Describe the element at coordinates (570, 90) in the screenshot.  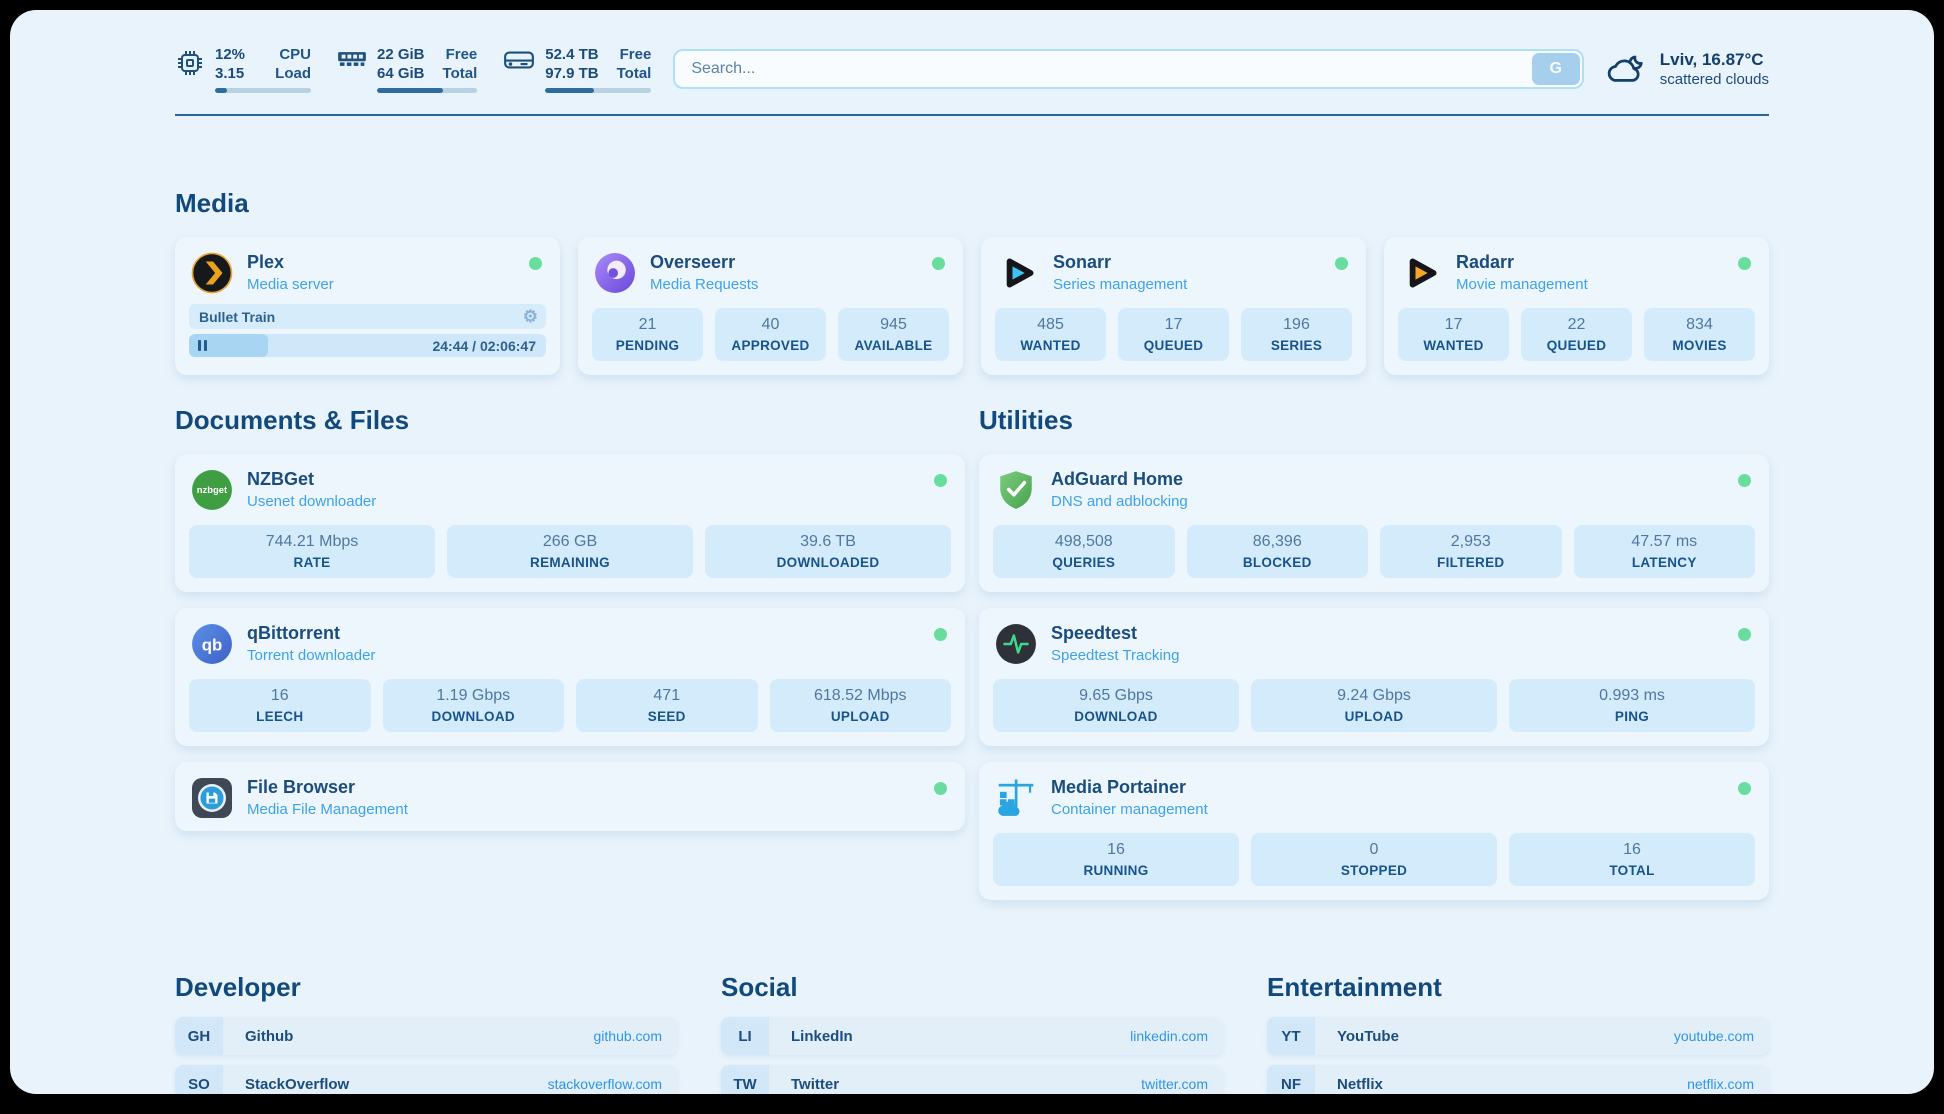
I see `disk-progress-fill` at that location.